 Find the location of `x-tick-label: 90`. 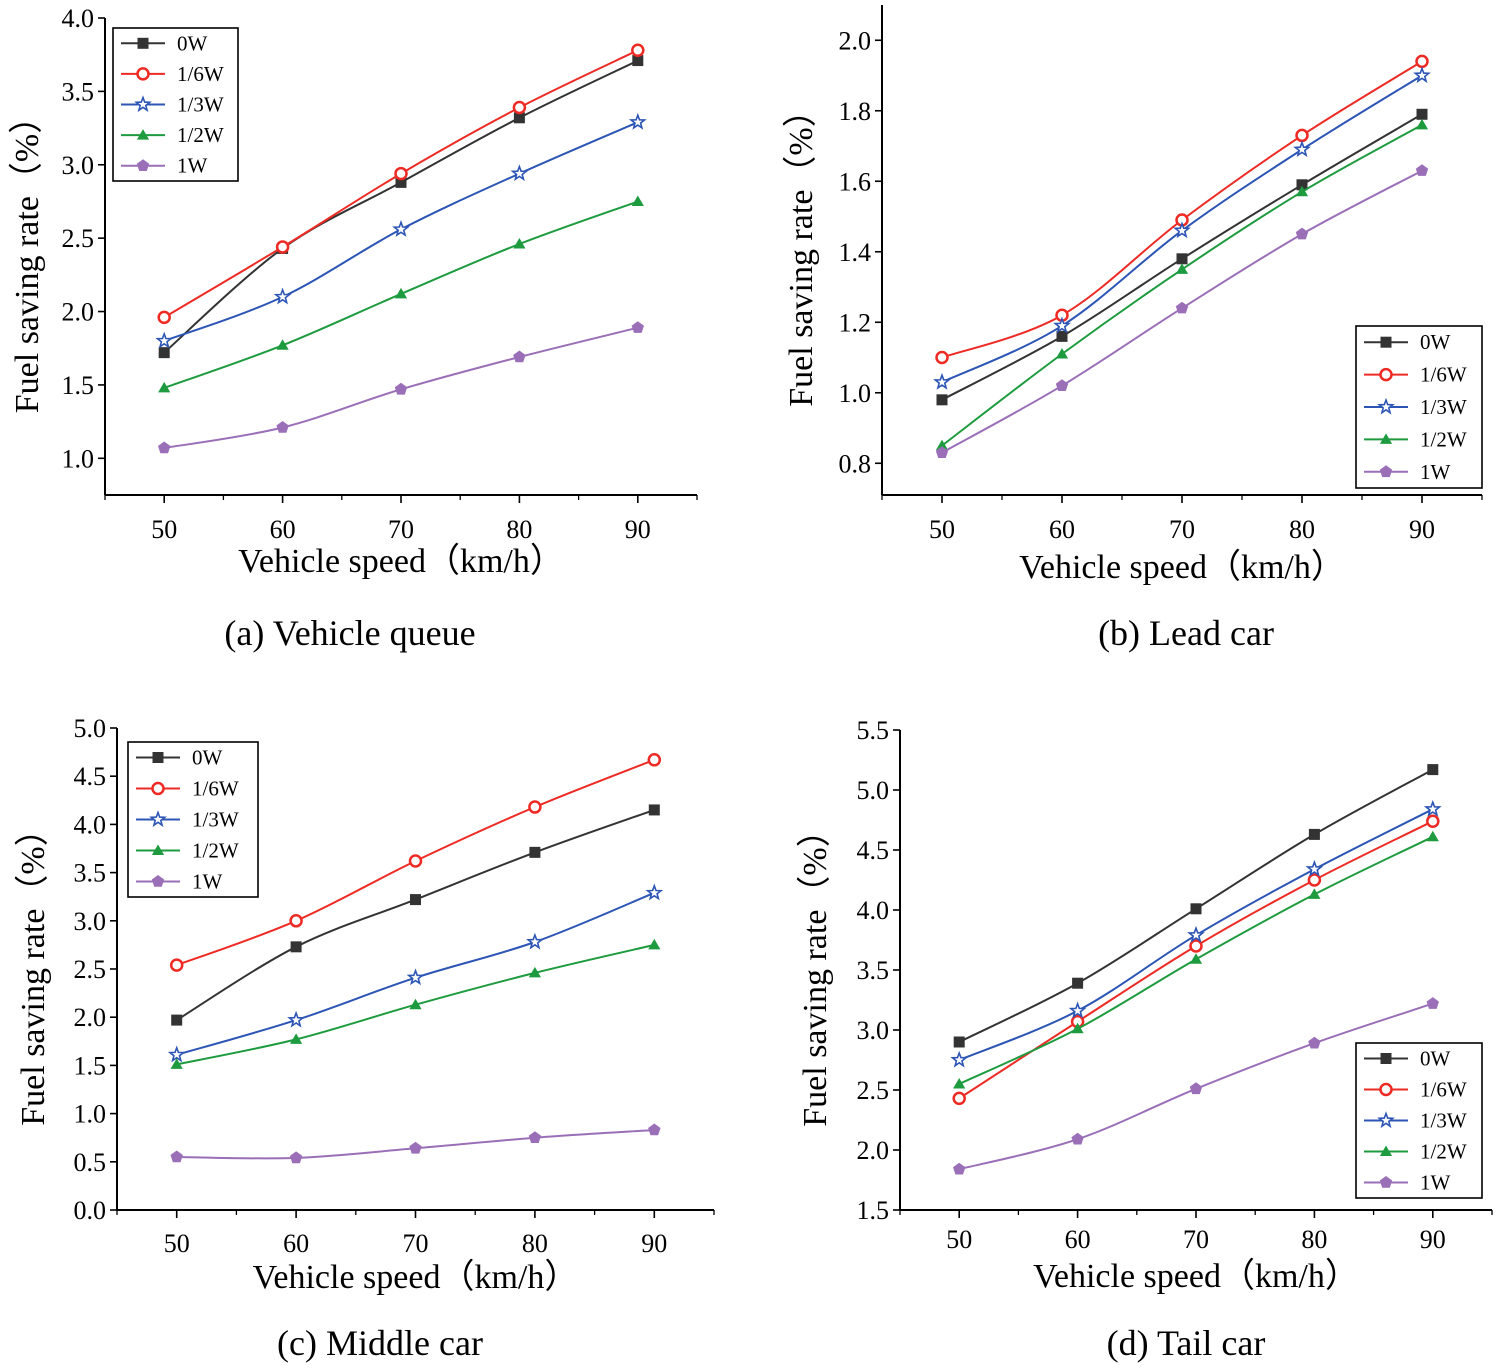

x-tick-label: 90 is located at coordinates (638, 529).